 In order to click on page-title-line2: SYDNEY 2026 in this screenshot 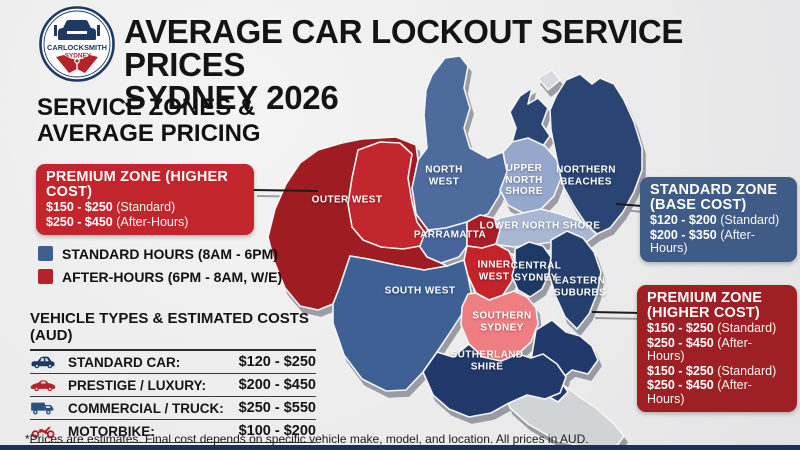, I will do `click(231, 97)`.